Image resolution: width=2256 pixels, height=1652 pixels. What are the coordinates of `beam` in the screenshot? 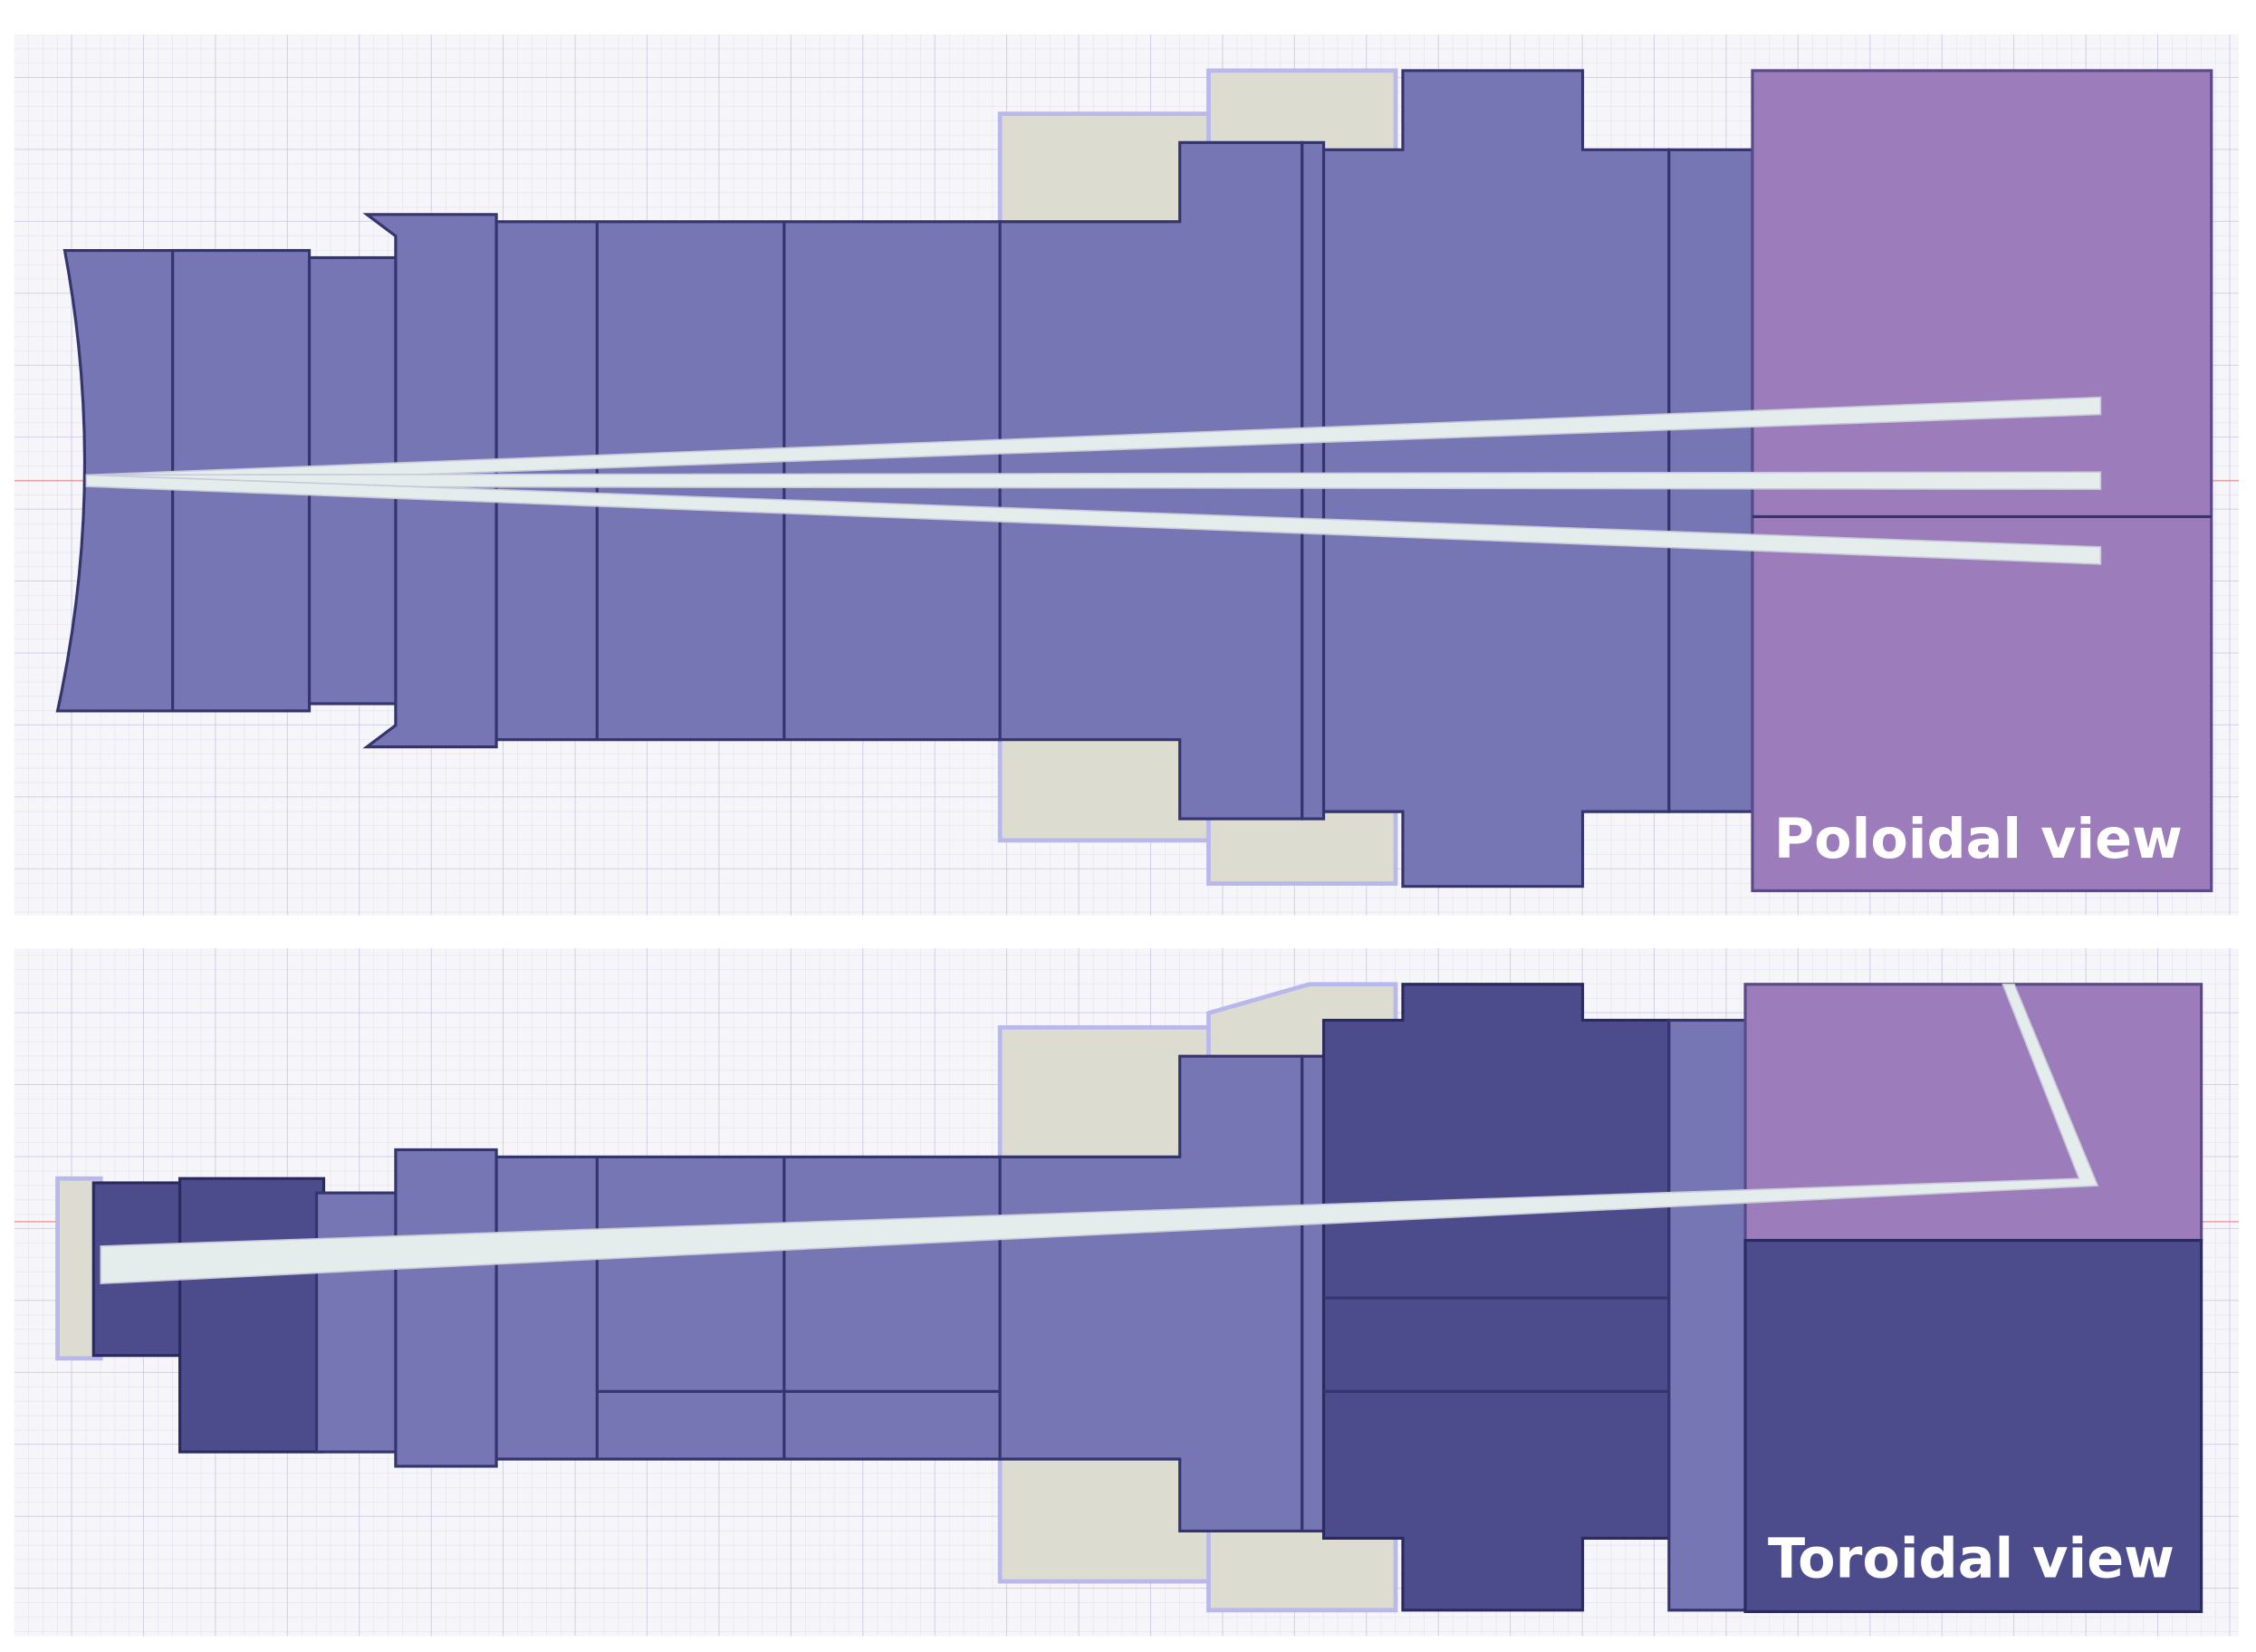 It's located at (1093, 519).